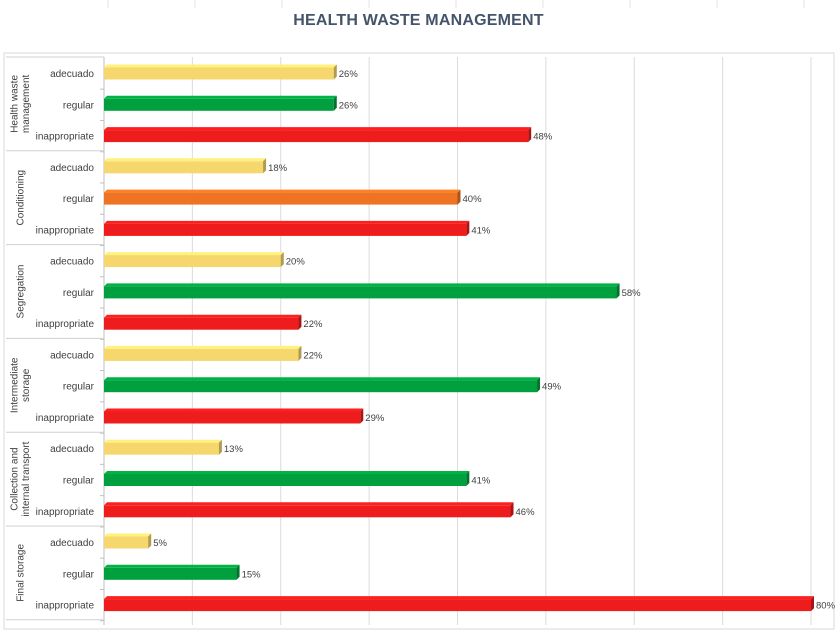  What do you see at coordinates (21, 573) in the screenshot?
I see `group-label: Final storage` at bounding box center [21, 573].